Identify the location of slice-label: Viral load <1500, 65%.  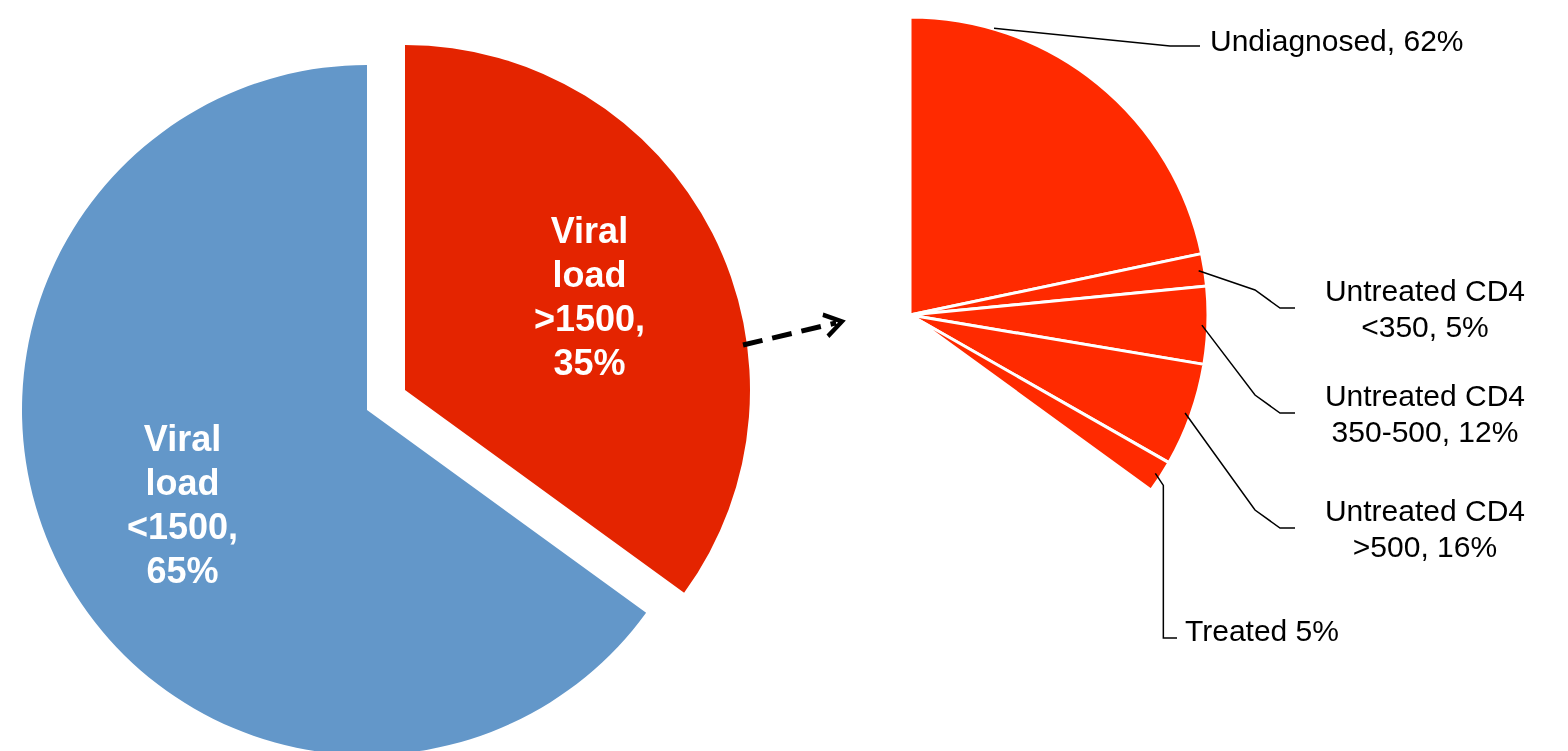
(183, 504).